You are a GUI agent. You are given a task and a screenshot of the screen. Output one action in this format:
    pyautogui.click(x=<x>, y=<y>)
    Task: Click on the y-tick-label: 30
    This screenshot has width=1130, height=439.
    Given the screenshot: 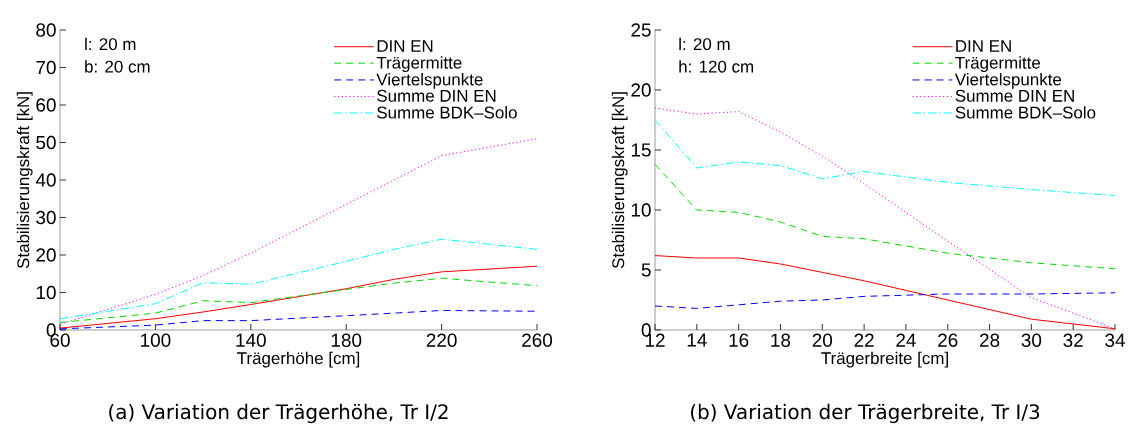 What is the action you would take?
    pyautogui.click(x=46, y=217)
    